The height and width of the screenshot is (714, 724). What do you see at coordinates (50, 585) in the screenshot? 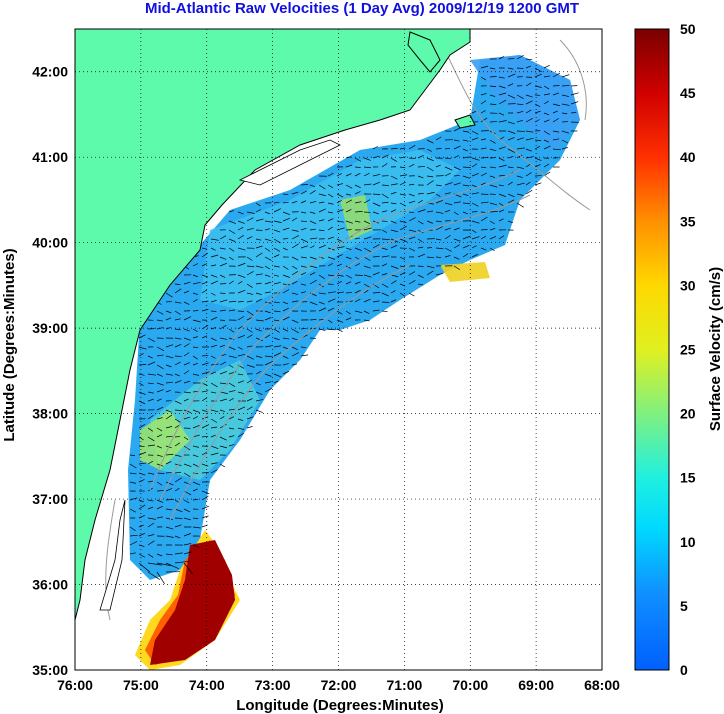
I see `y-tick-label: 36:00` at bounding box center [50, 585].